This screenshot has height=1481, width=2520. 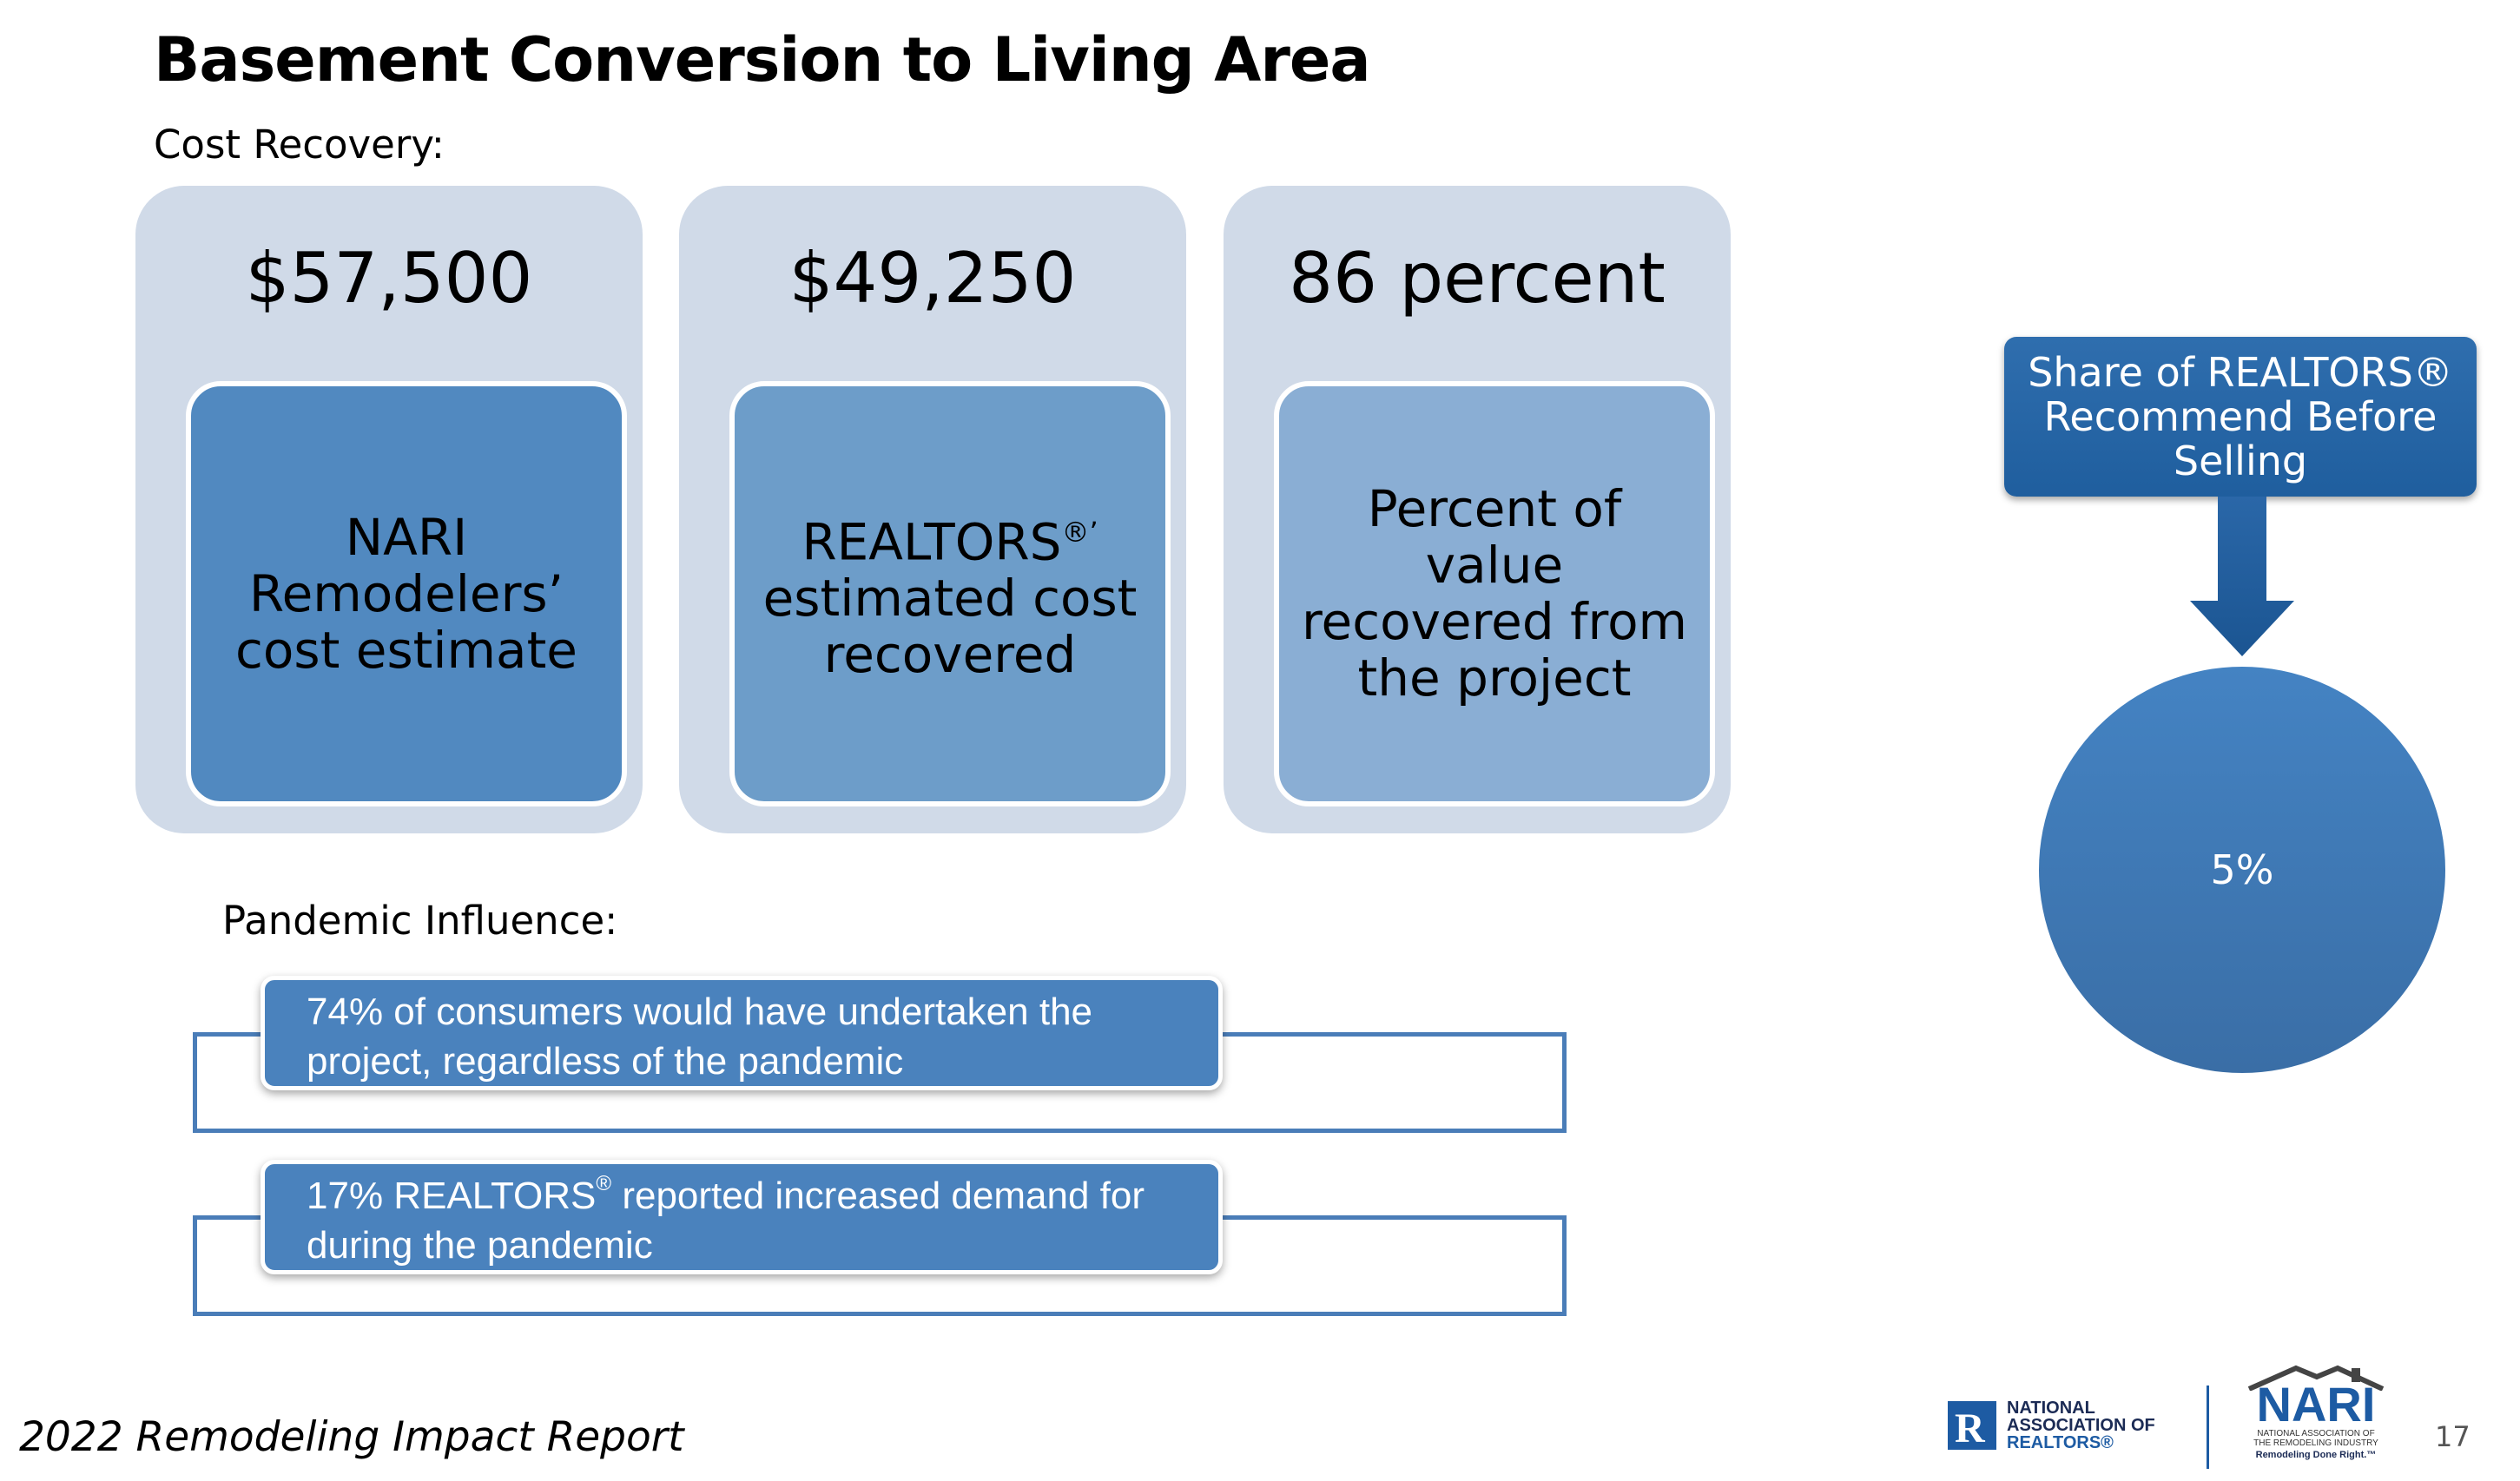 I want to click on recommend-share-value: 5%, so click(x=2242, y=869).